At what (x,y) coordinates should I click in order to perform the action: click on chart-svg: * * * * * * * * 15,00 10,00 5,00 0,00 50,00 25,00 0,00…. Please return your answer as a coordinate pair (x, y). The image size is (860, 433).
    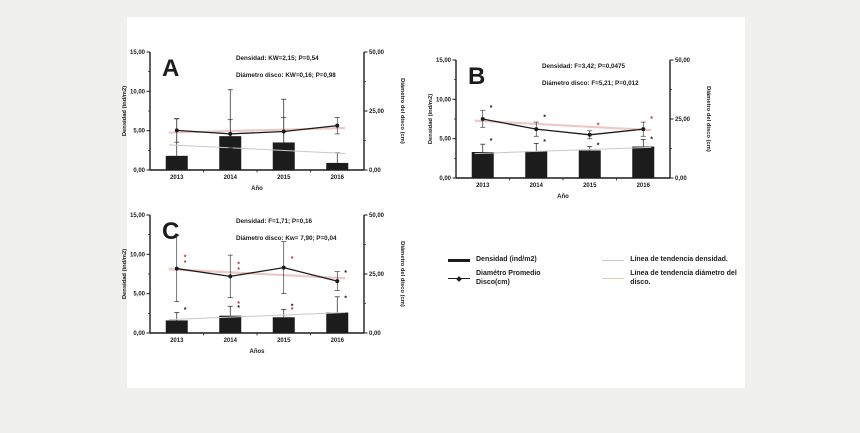
    Looking at the image, I should click on (569, 129).